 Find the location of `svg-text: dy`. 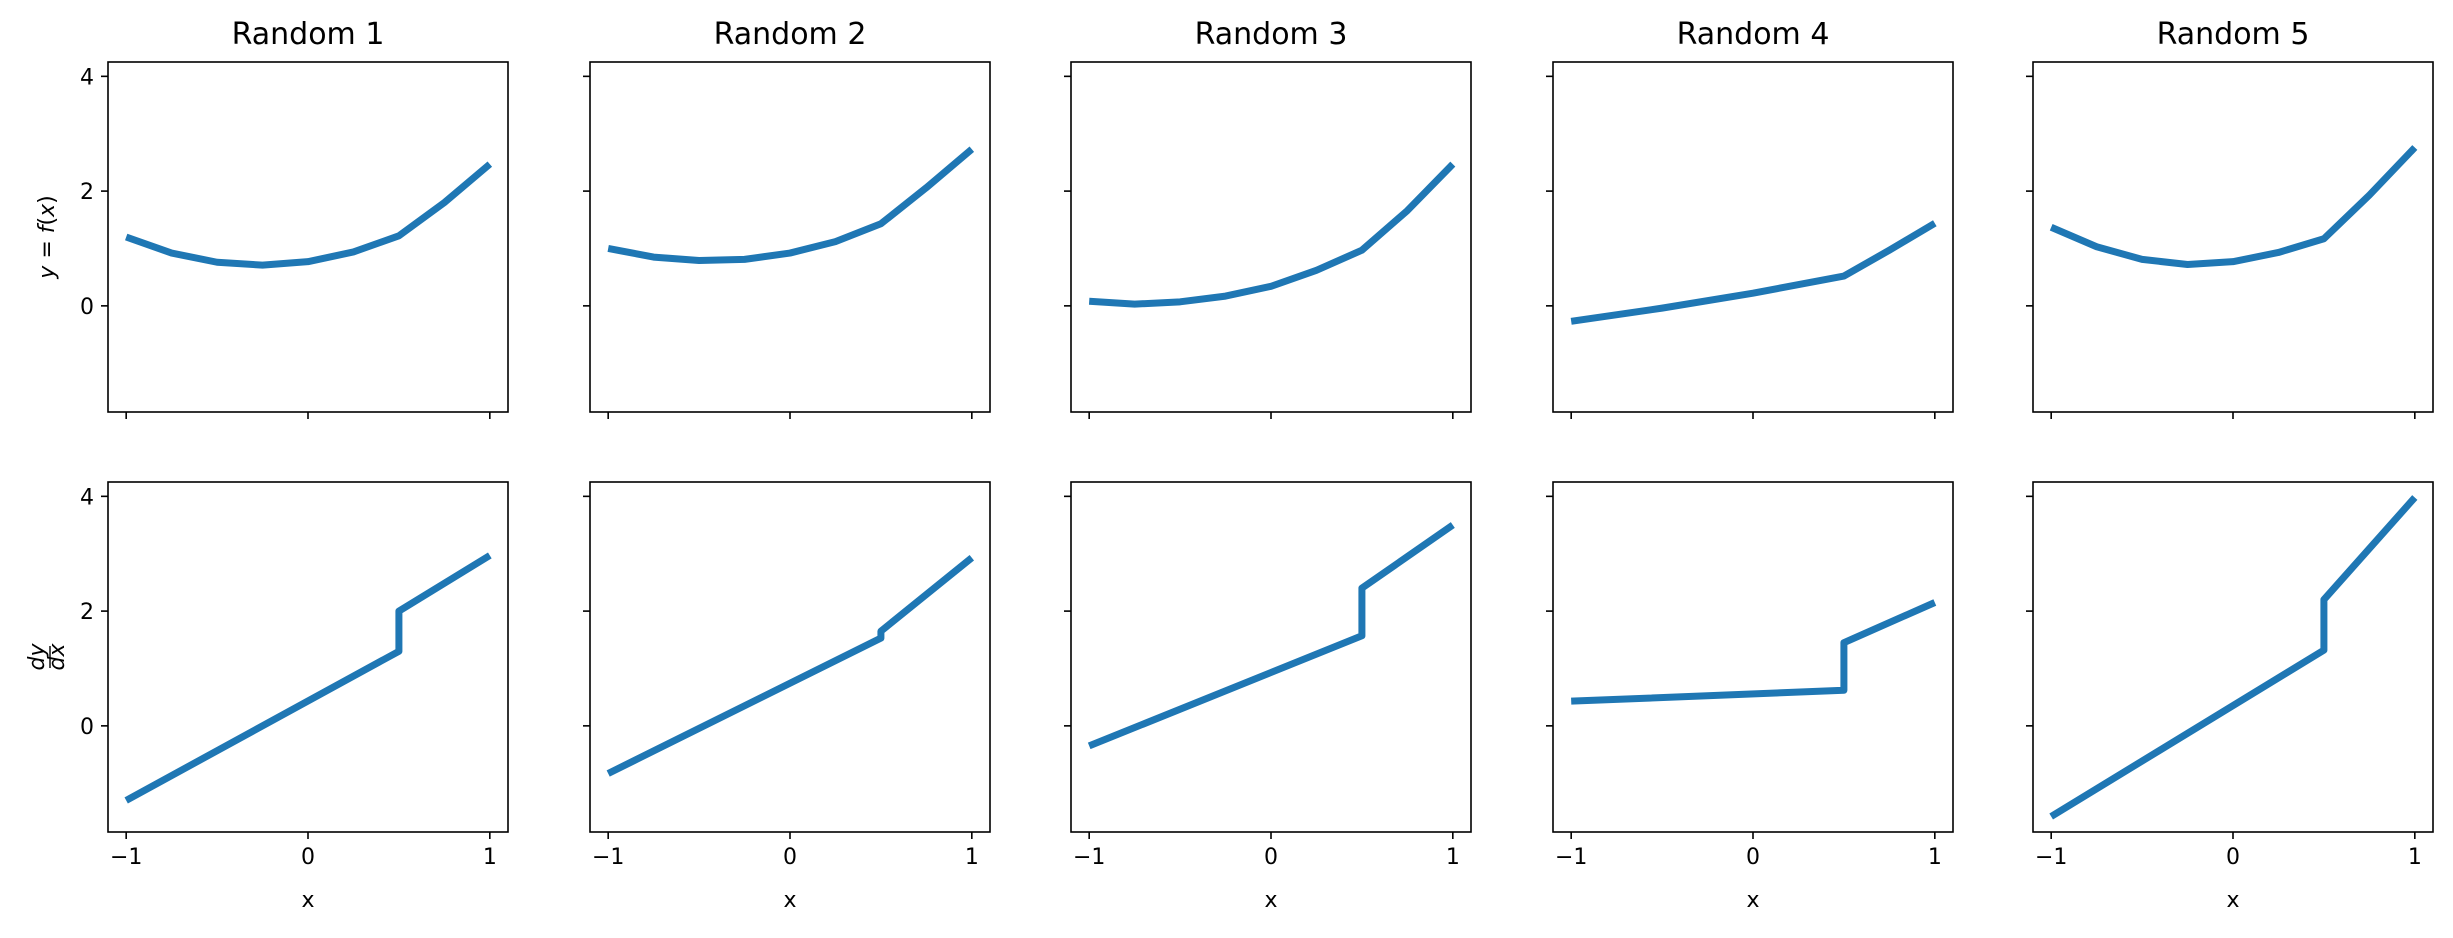

svg-text: dy is located at coordinates (37, 657).